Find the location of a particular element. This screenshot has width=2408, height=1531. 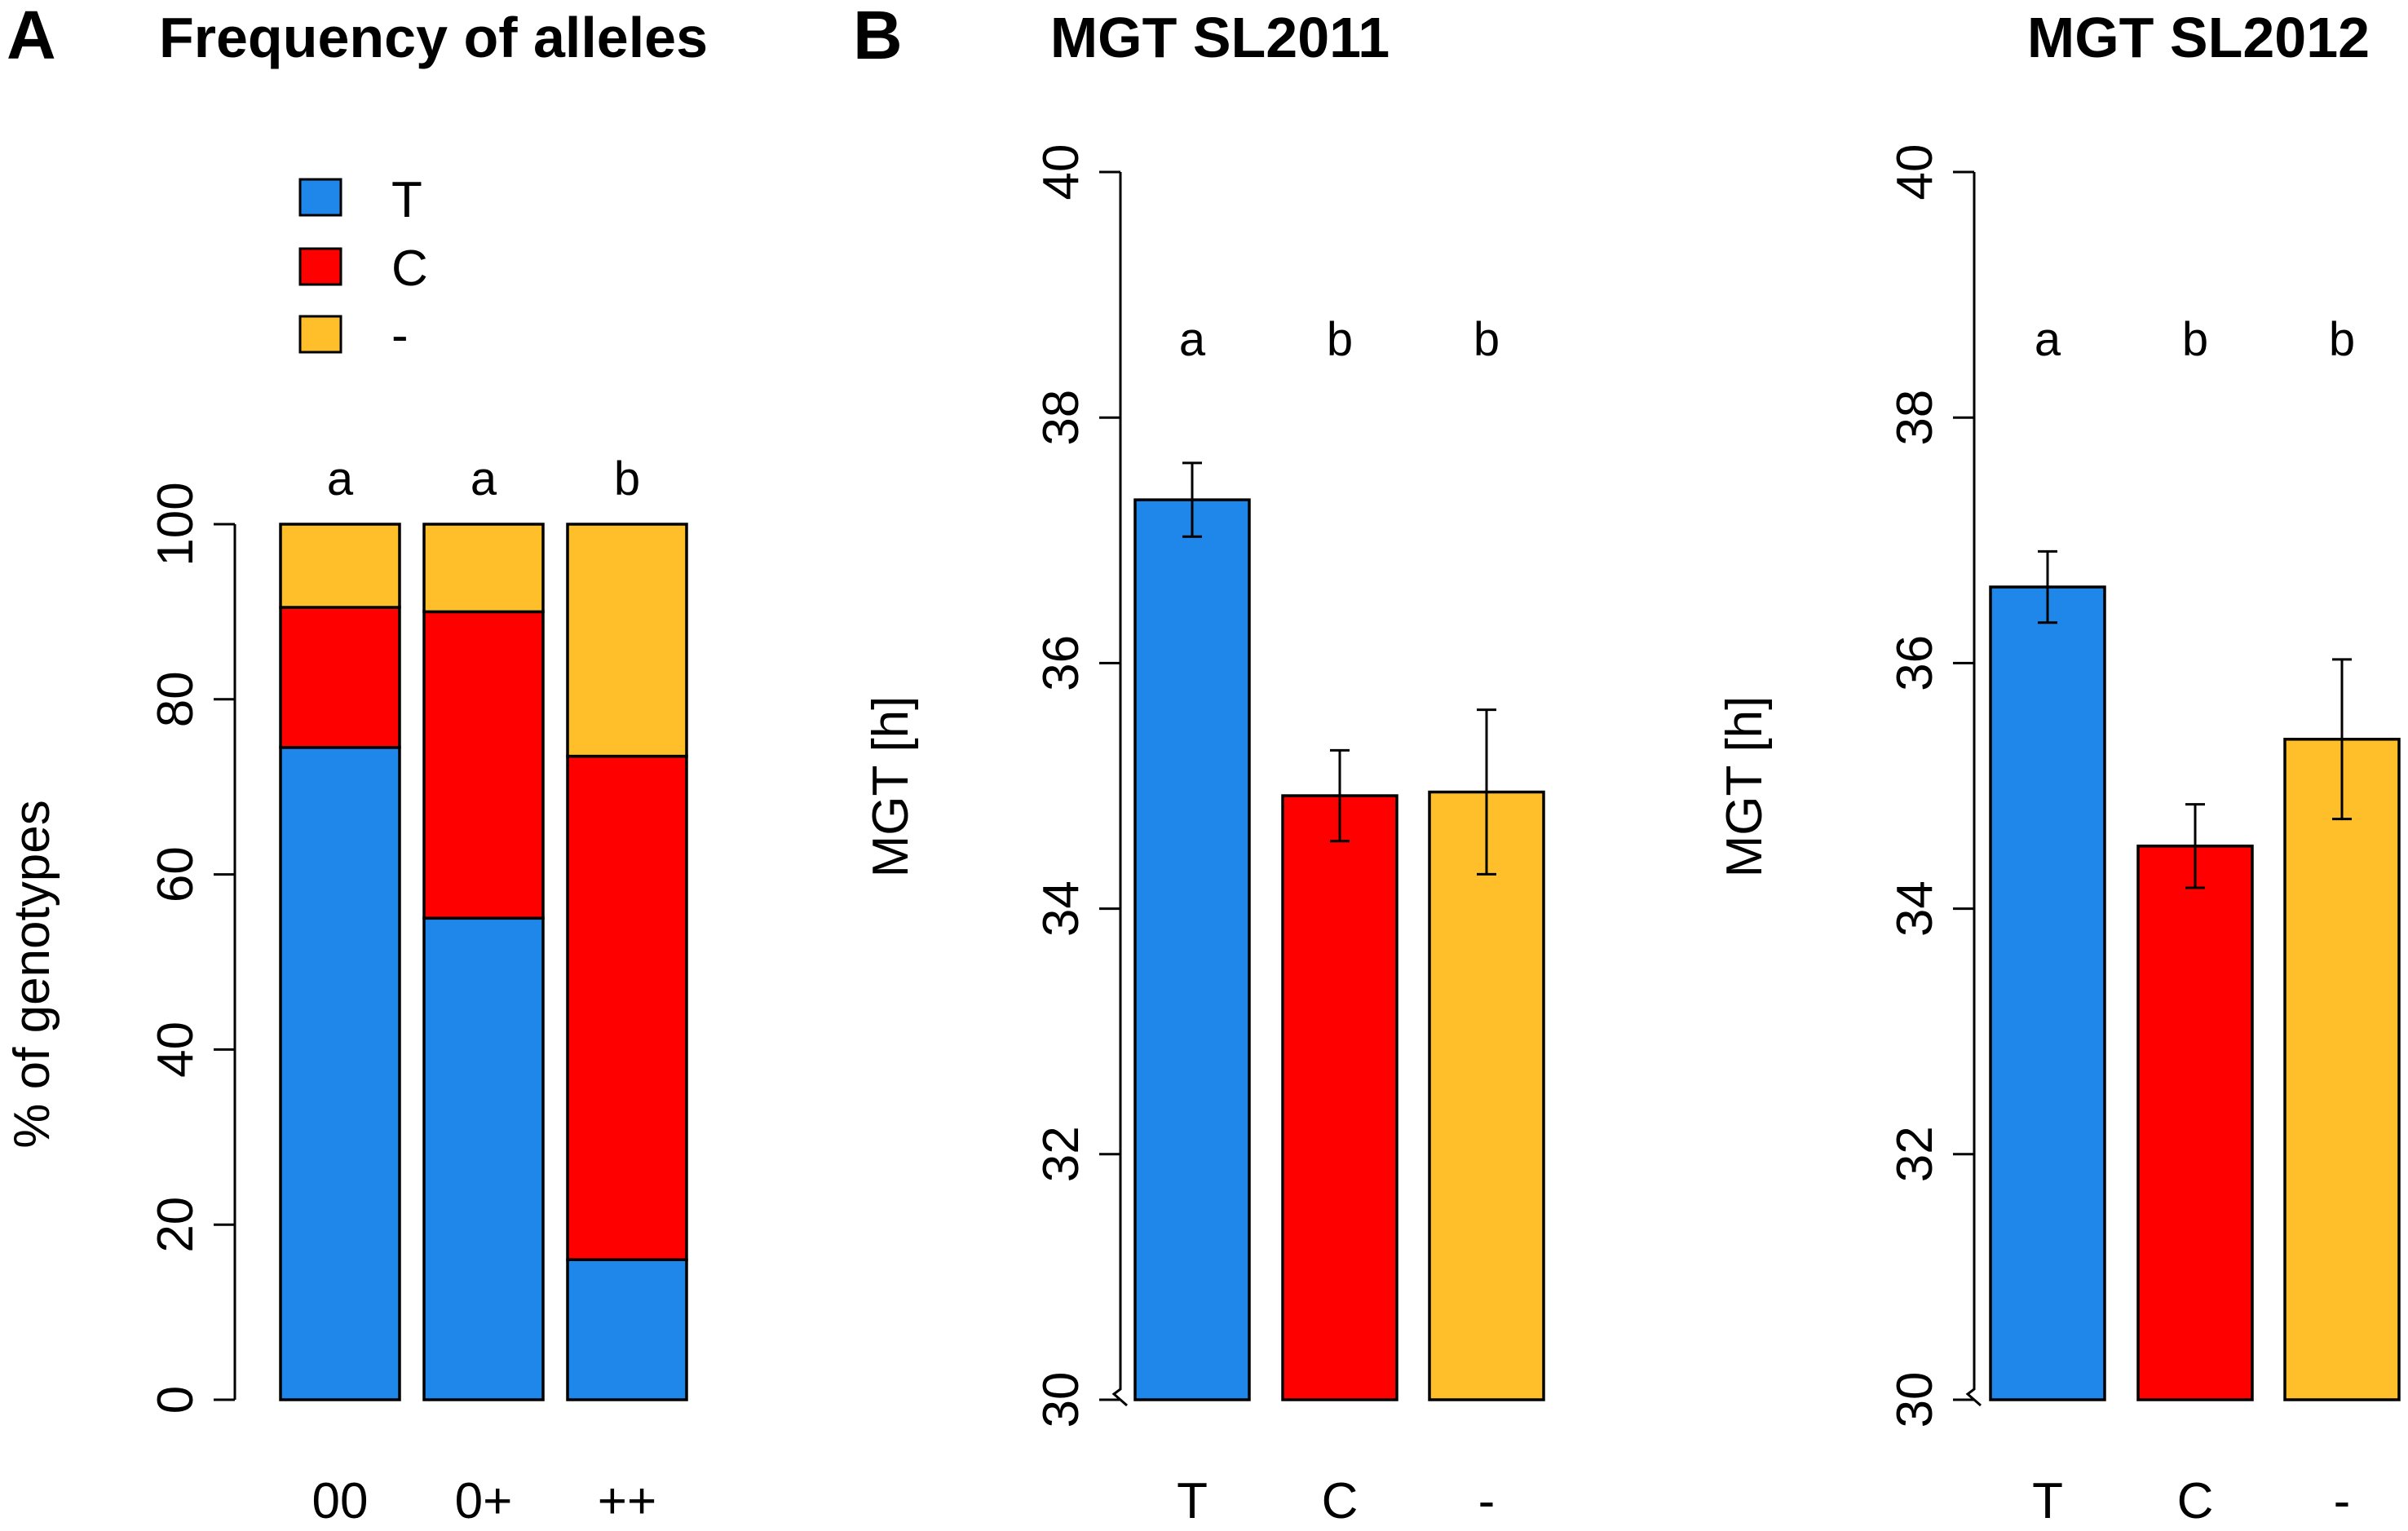

bars-sl2011: Ta Cb - b is located at coordinates (1339, 921).